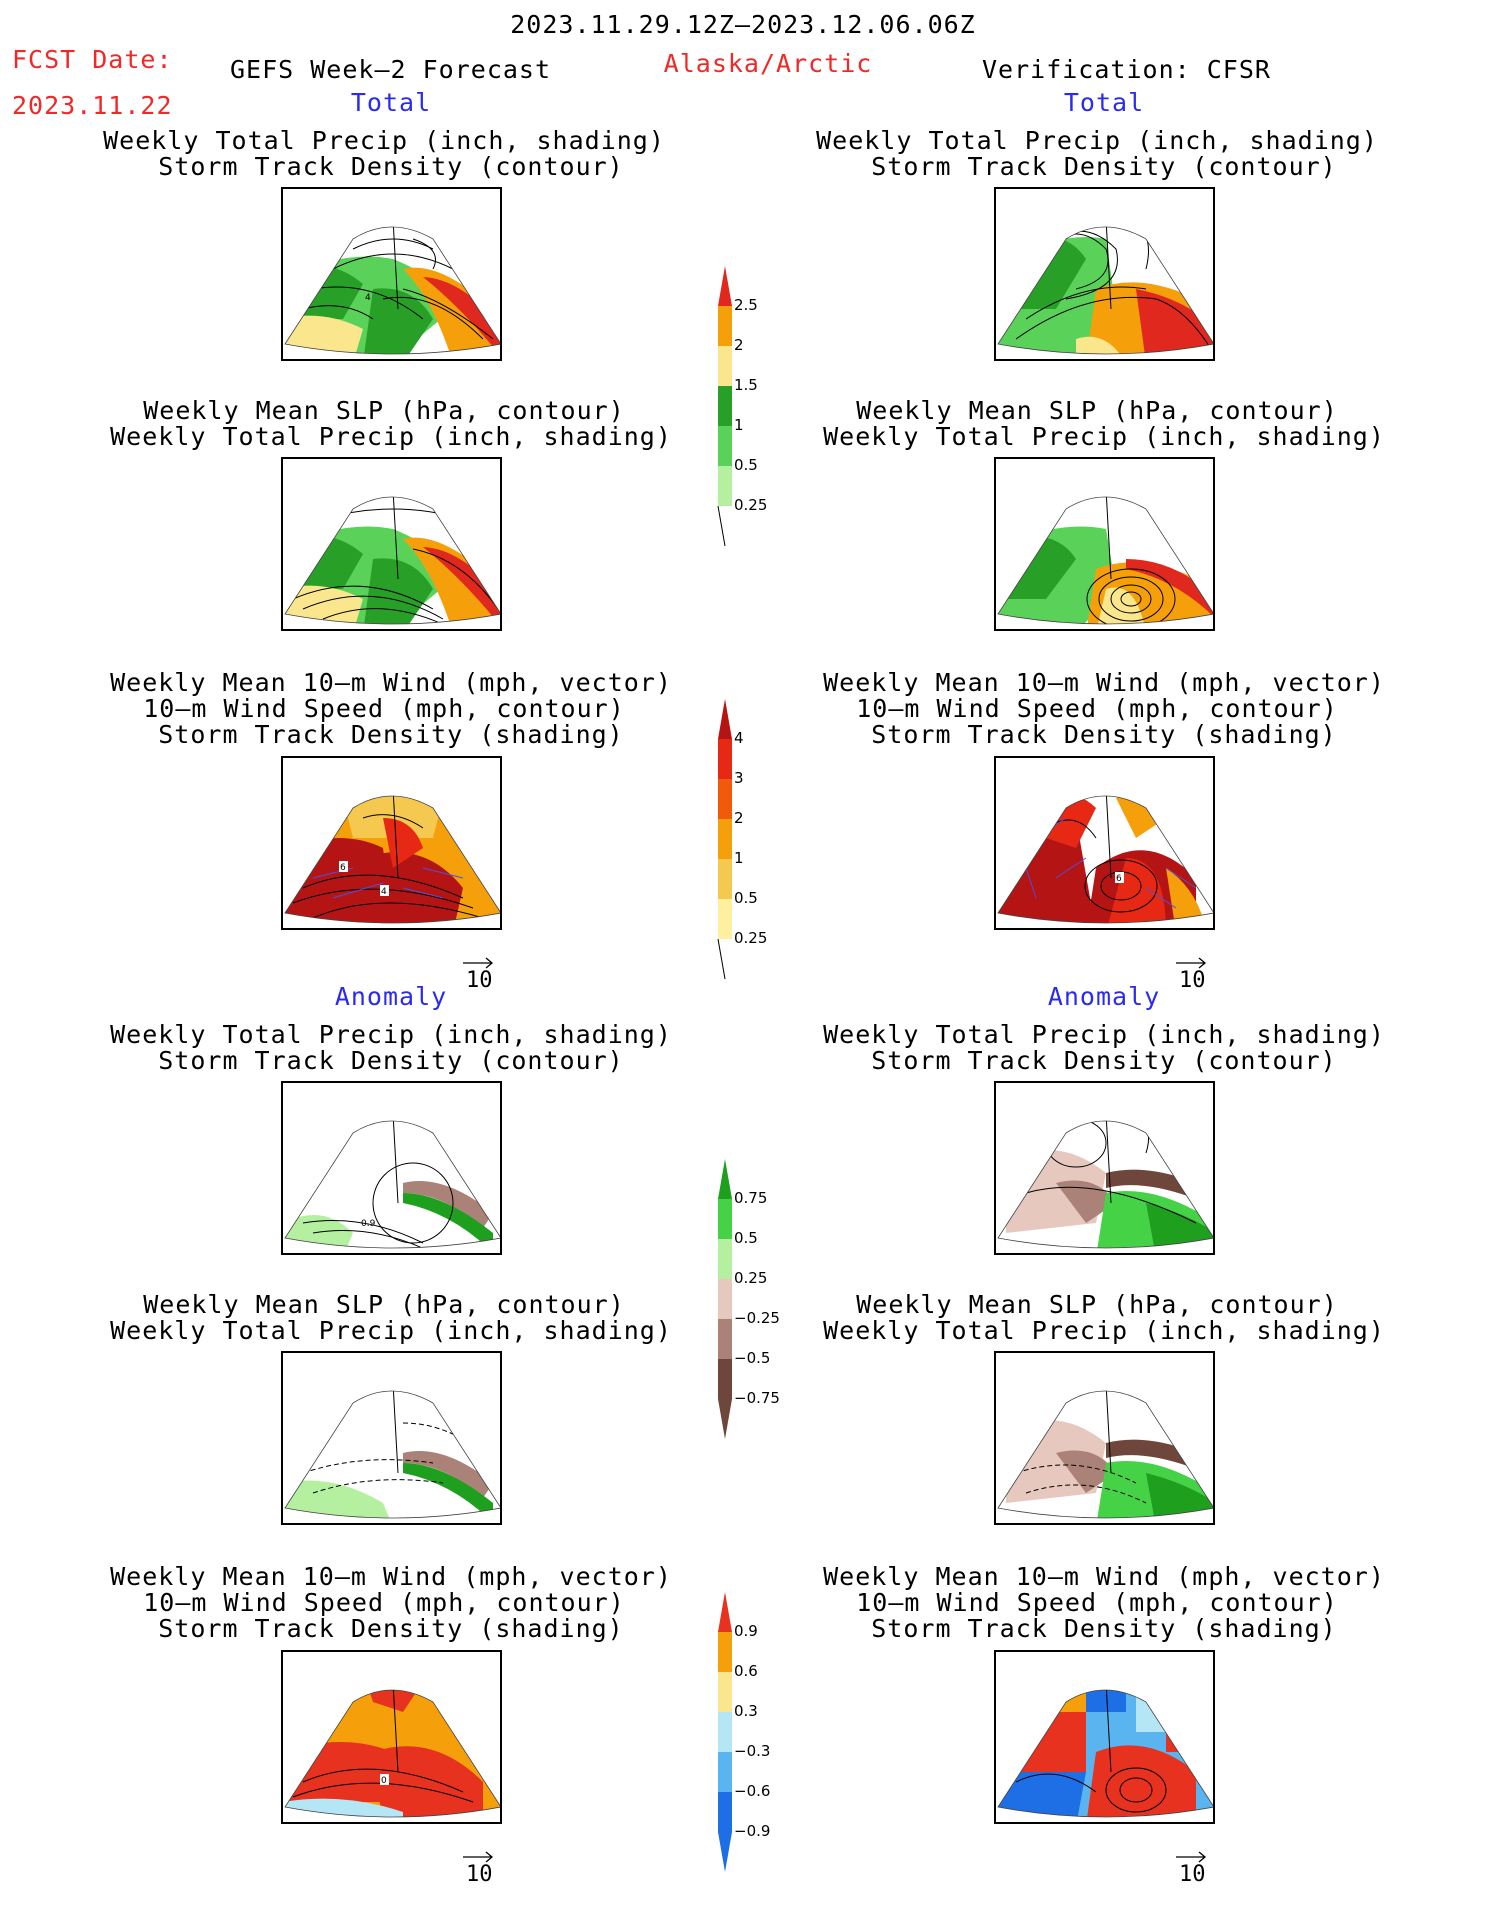  What do you see at coordinates (391, 1737) in the screenshot?
I see `map-left-anomaly-wind-storm: 0` at bounding box center [391, 1737].